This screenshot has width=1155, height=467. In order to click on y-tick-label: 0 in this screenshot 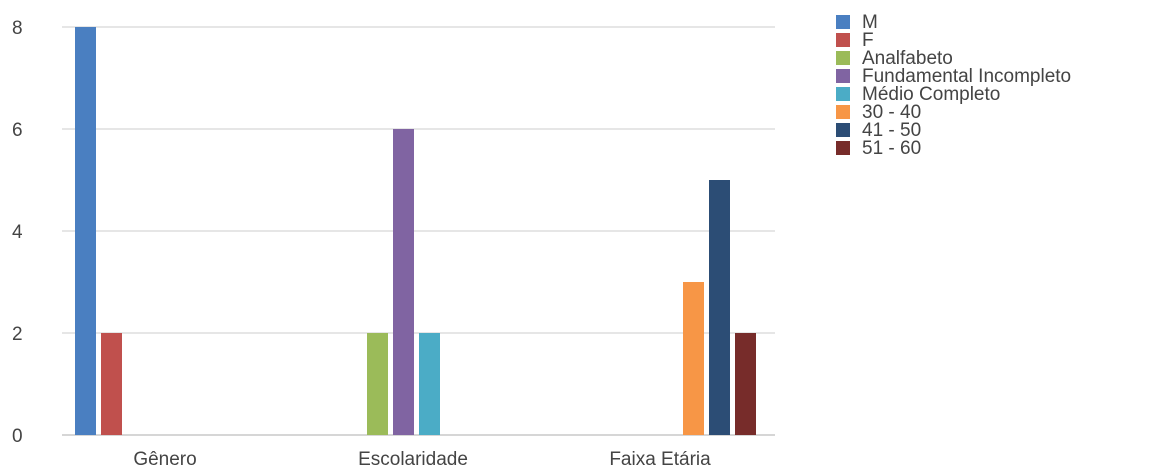, I will do `click(17, 436)`.